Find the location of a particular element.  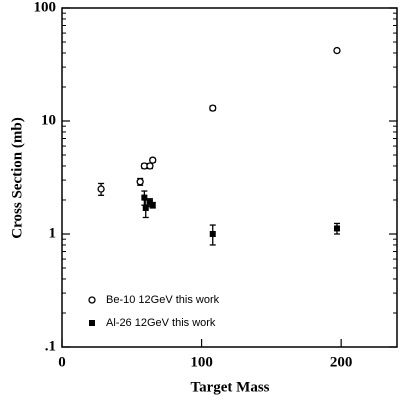

legend-label: Be-10 12GeV this work is located at coordinates (163, 300).